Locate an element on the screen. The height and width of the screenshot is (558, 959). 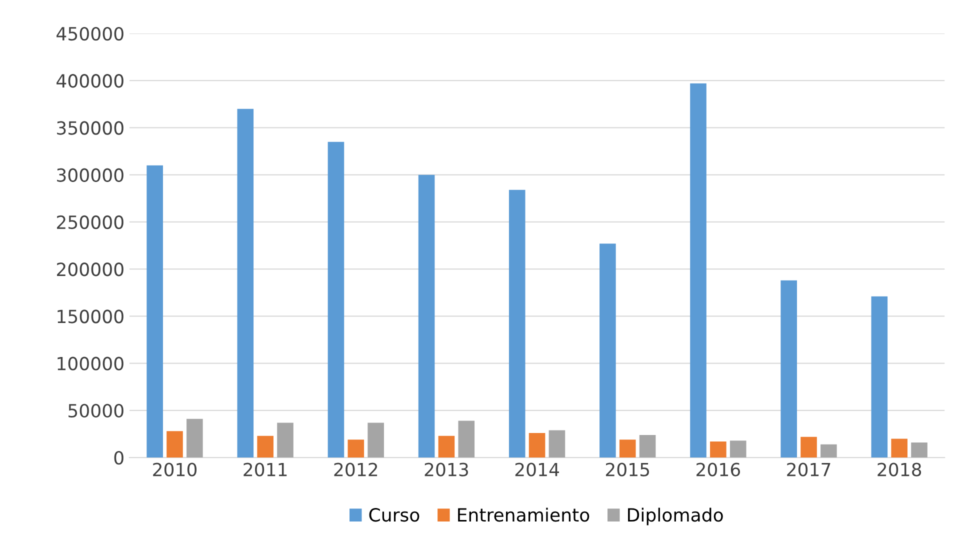
legend-label: Curso is located at coordinates (394, 515).